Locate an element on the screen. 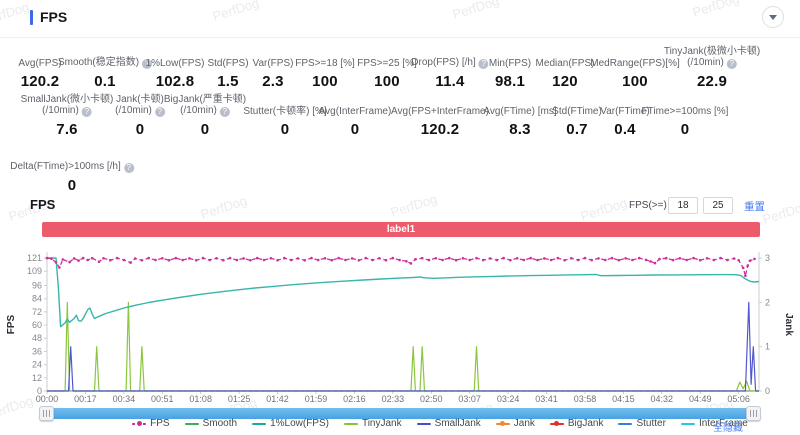 This screenshot has width=800, height=435. svg-text: 00:34 is located at coordinates (124, 399).